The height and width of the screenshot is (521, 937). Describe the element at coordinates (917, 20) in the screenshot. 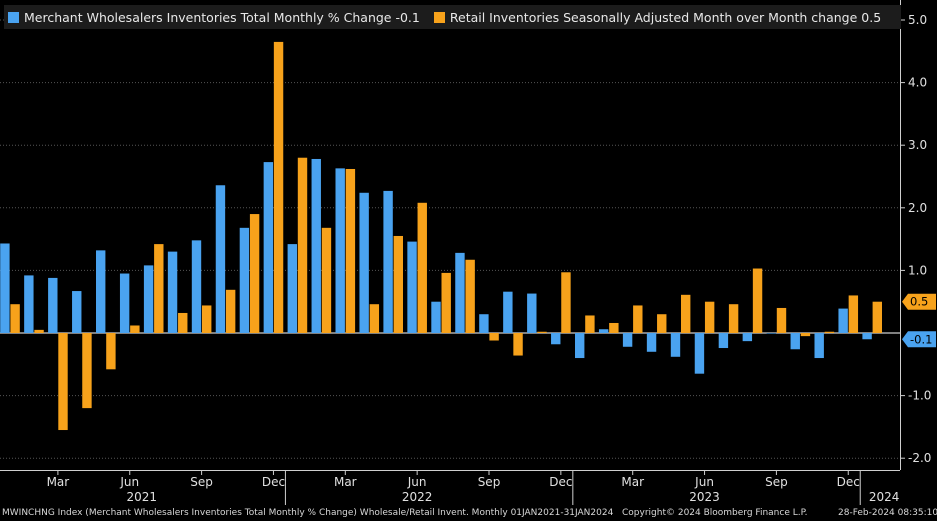

I see `y-tick-label: 5.0` at that location.